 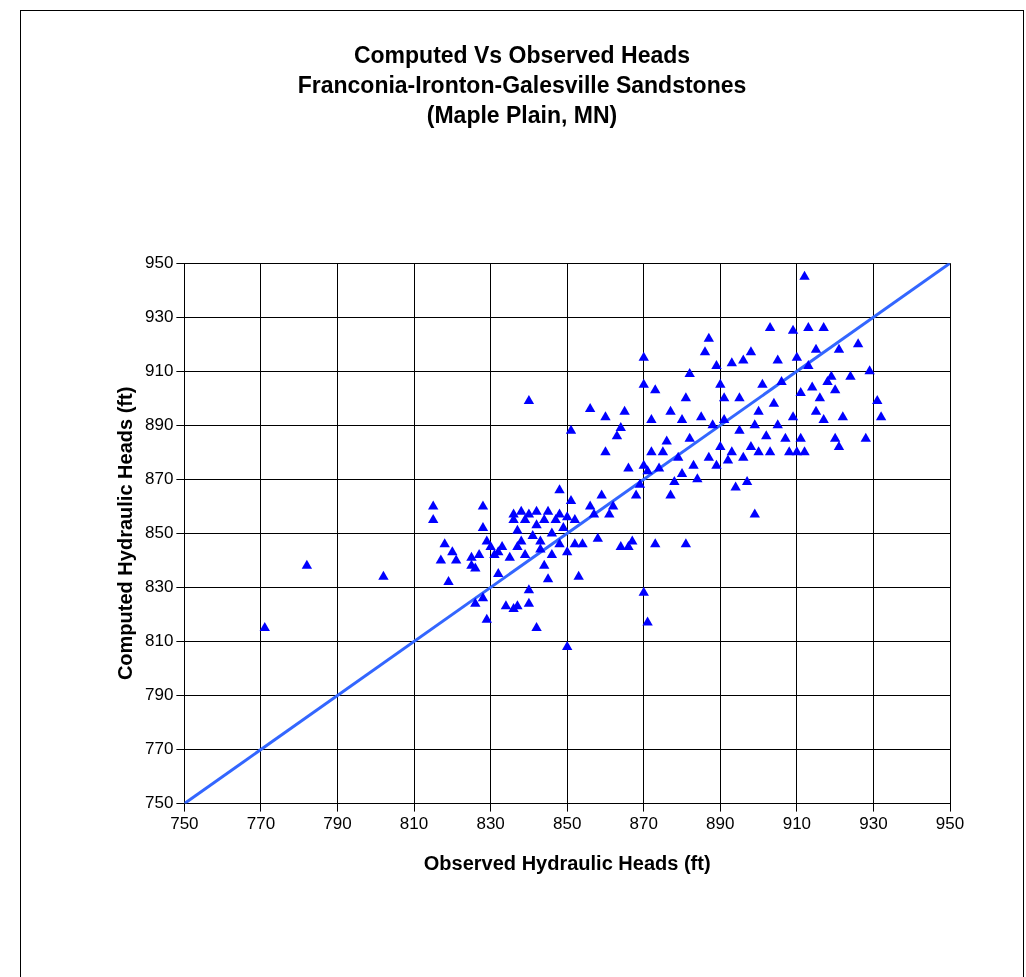 I want to click on y-tick-label: 750, so click(x=159, y=803).